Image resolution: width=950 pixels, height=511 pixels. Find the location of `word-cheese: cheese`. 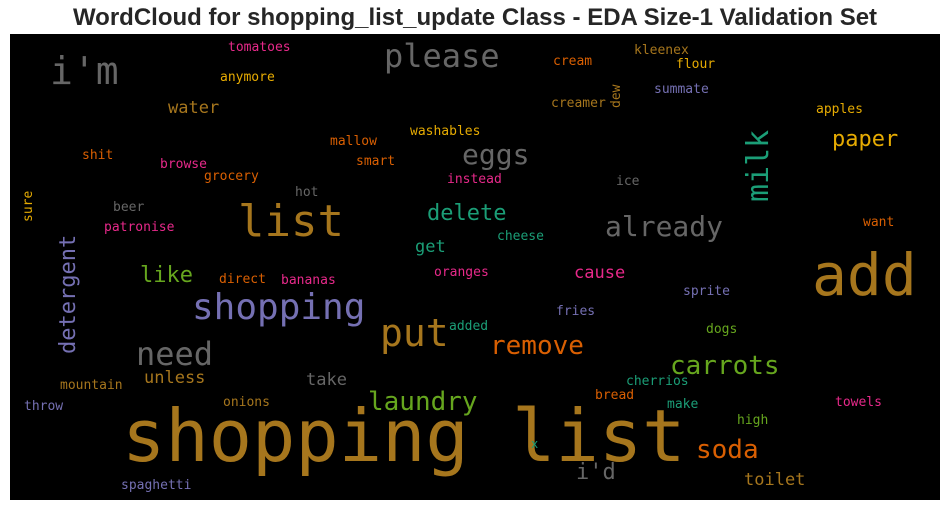

word-cheese: cheese is located at coordinates (520, 236).